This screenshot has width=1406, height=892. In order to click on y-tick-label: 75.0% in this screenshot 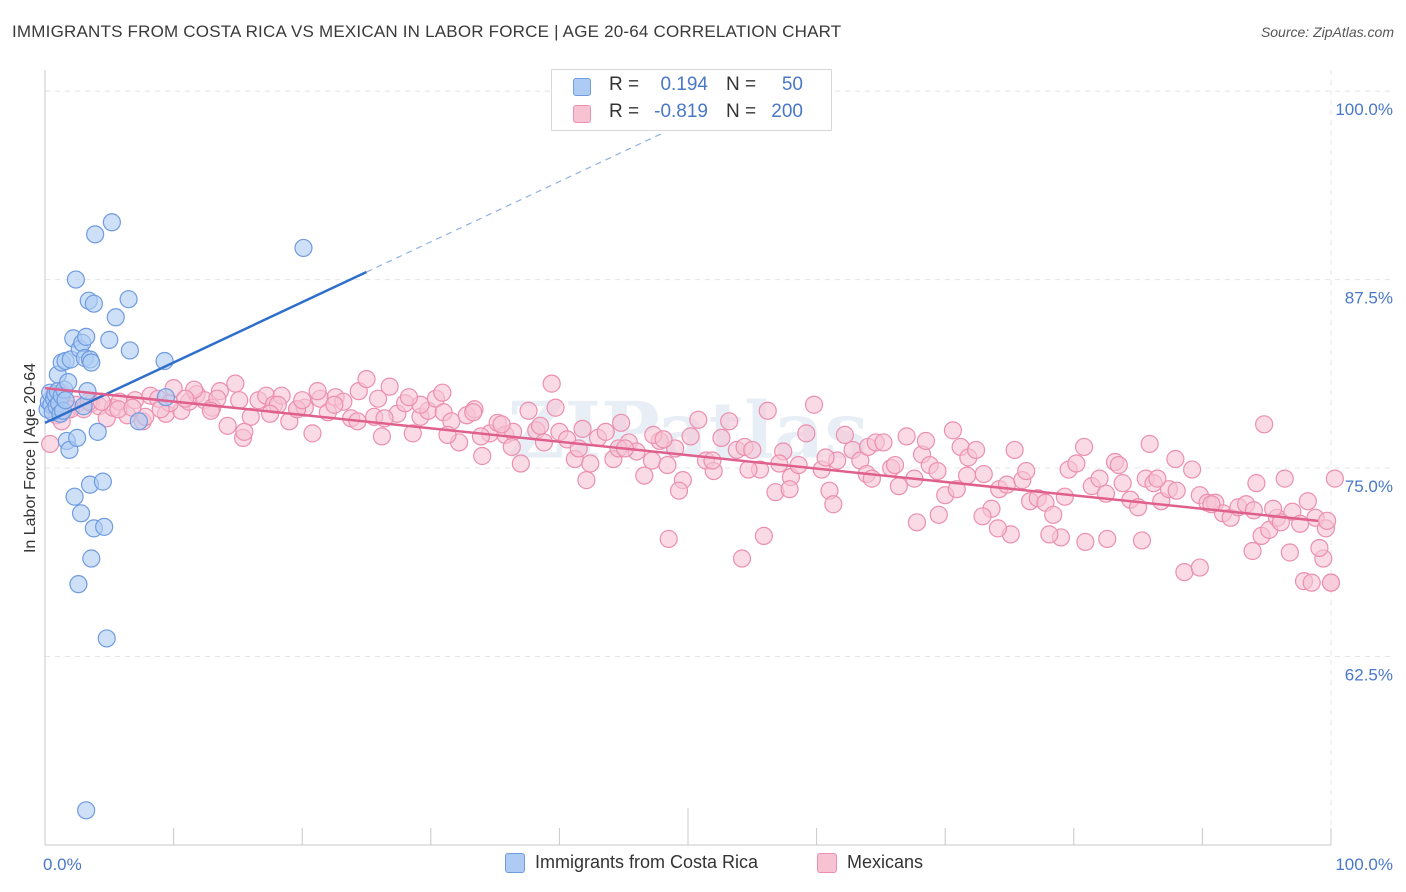, I will do `click(1369, 486)`.